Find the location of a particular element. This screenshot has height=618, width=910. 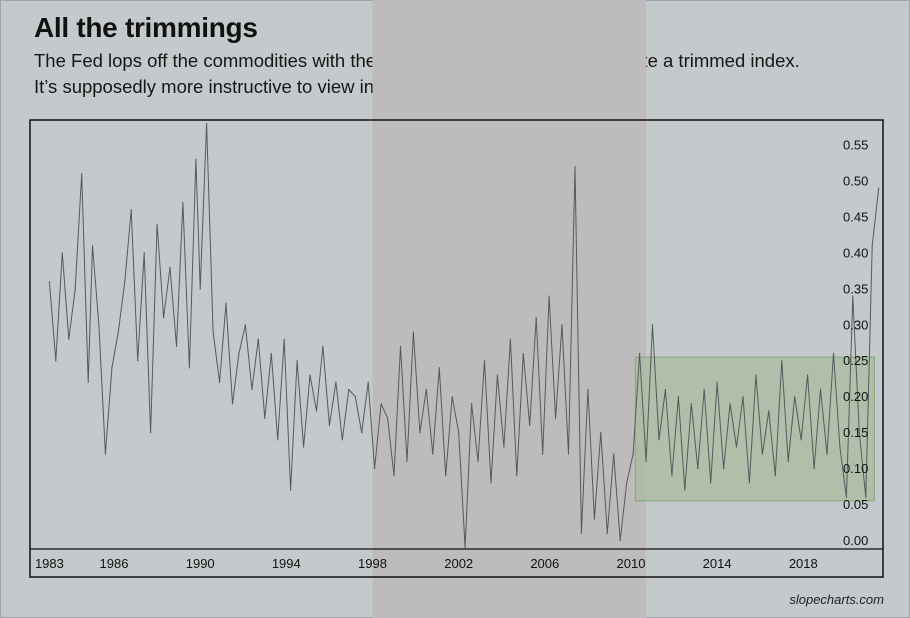

y-tick-label: 0.50 is located at coordinates (855, 181).